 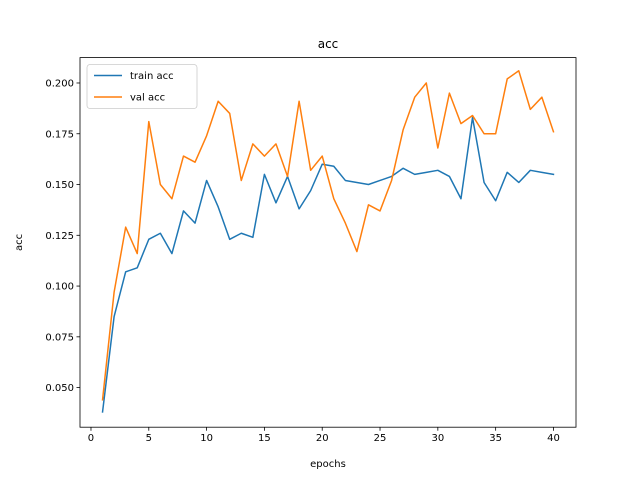 I want to click on y-axis: 0.050 0.075 0.100 0.125 0.150 0.175 0.200, so click(x=62, y=236).